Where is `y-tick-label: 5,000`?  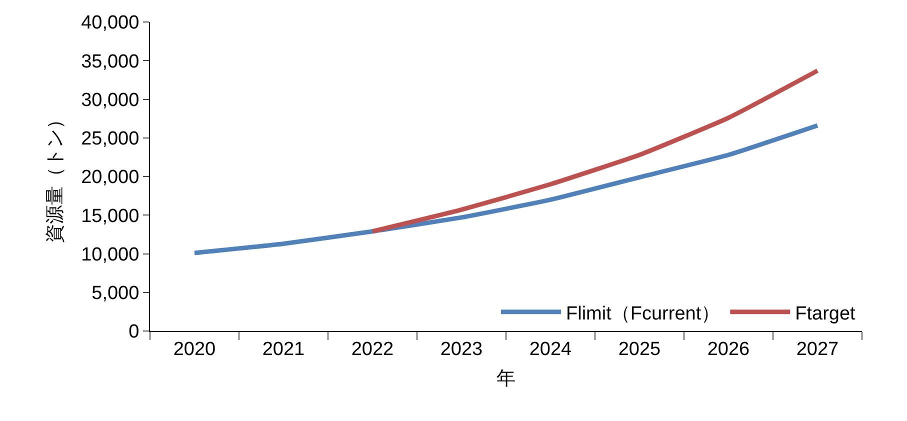 y-tick-label: 5,000 is located at coordinates (116, 293).